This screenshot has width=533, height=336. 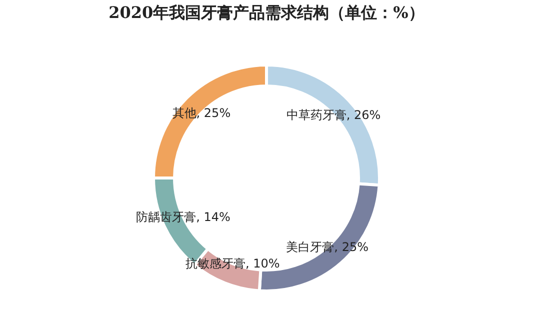 I want to click on slice-label: 中草药牙膏, 26%, so click(x=333, y=115).